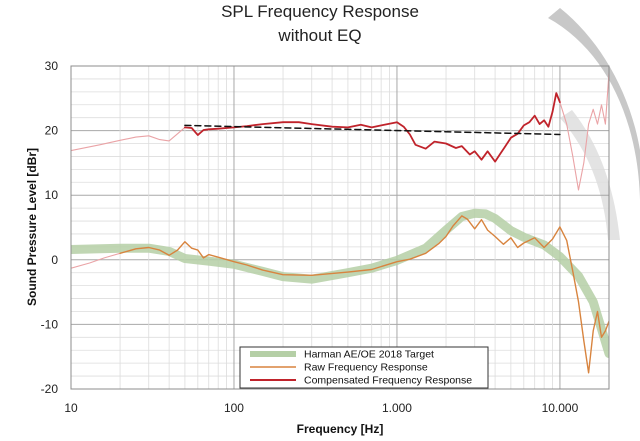  What do you see at coordinates (32, 227) in the screenshot?
I see `y-axis-label: Sound Pressure Level [dBr]` at bounding box center [32, 227].